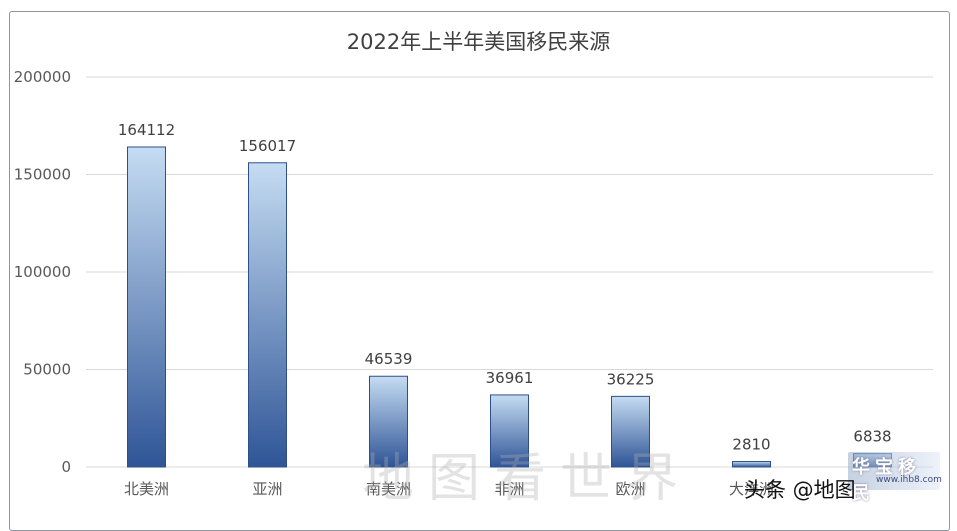 This screenshot has height=531, width=957. What do you see at coordinates (909, 480) in the screenshot?
I see `logo-url: www.ihb8.com` at bounding box center [909, 480].